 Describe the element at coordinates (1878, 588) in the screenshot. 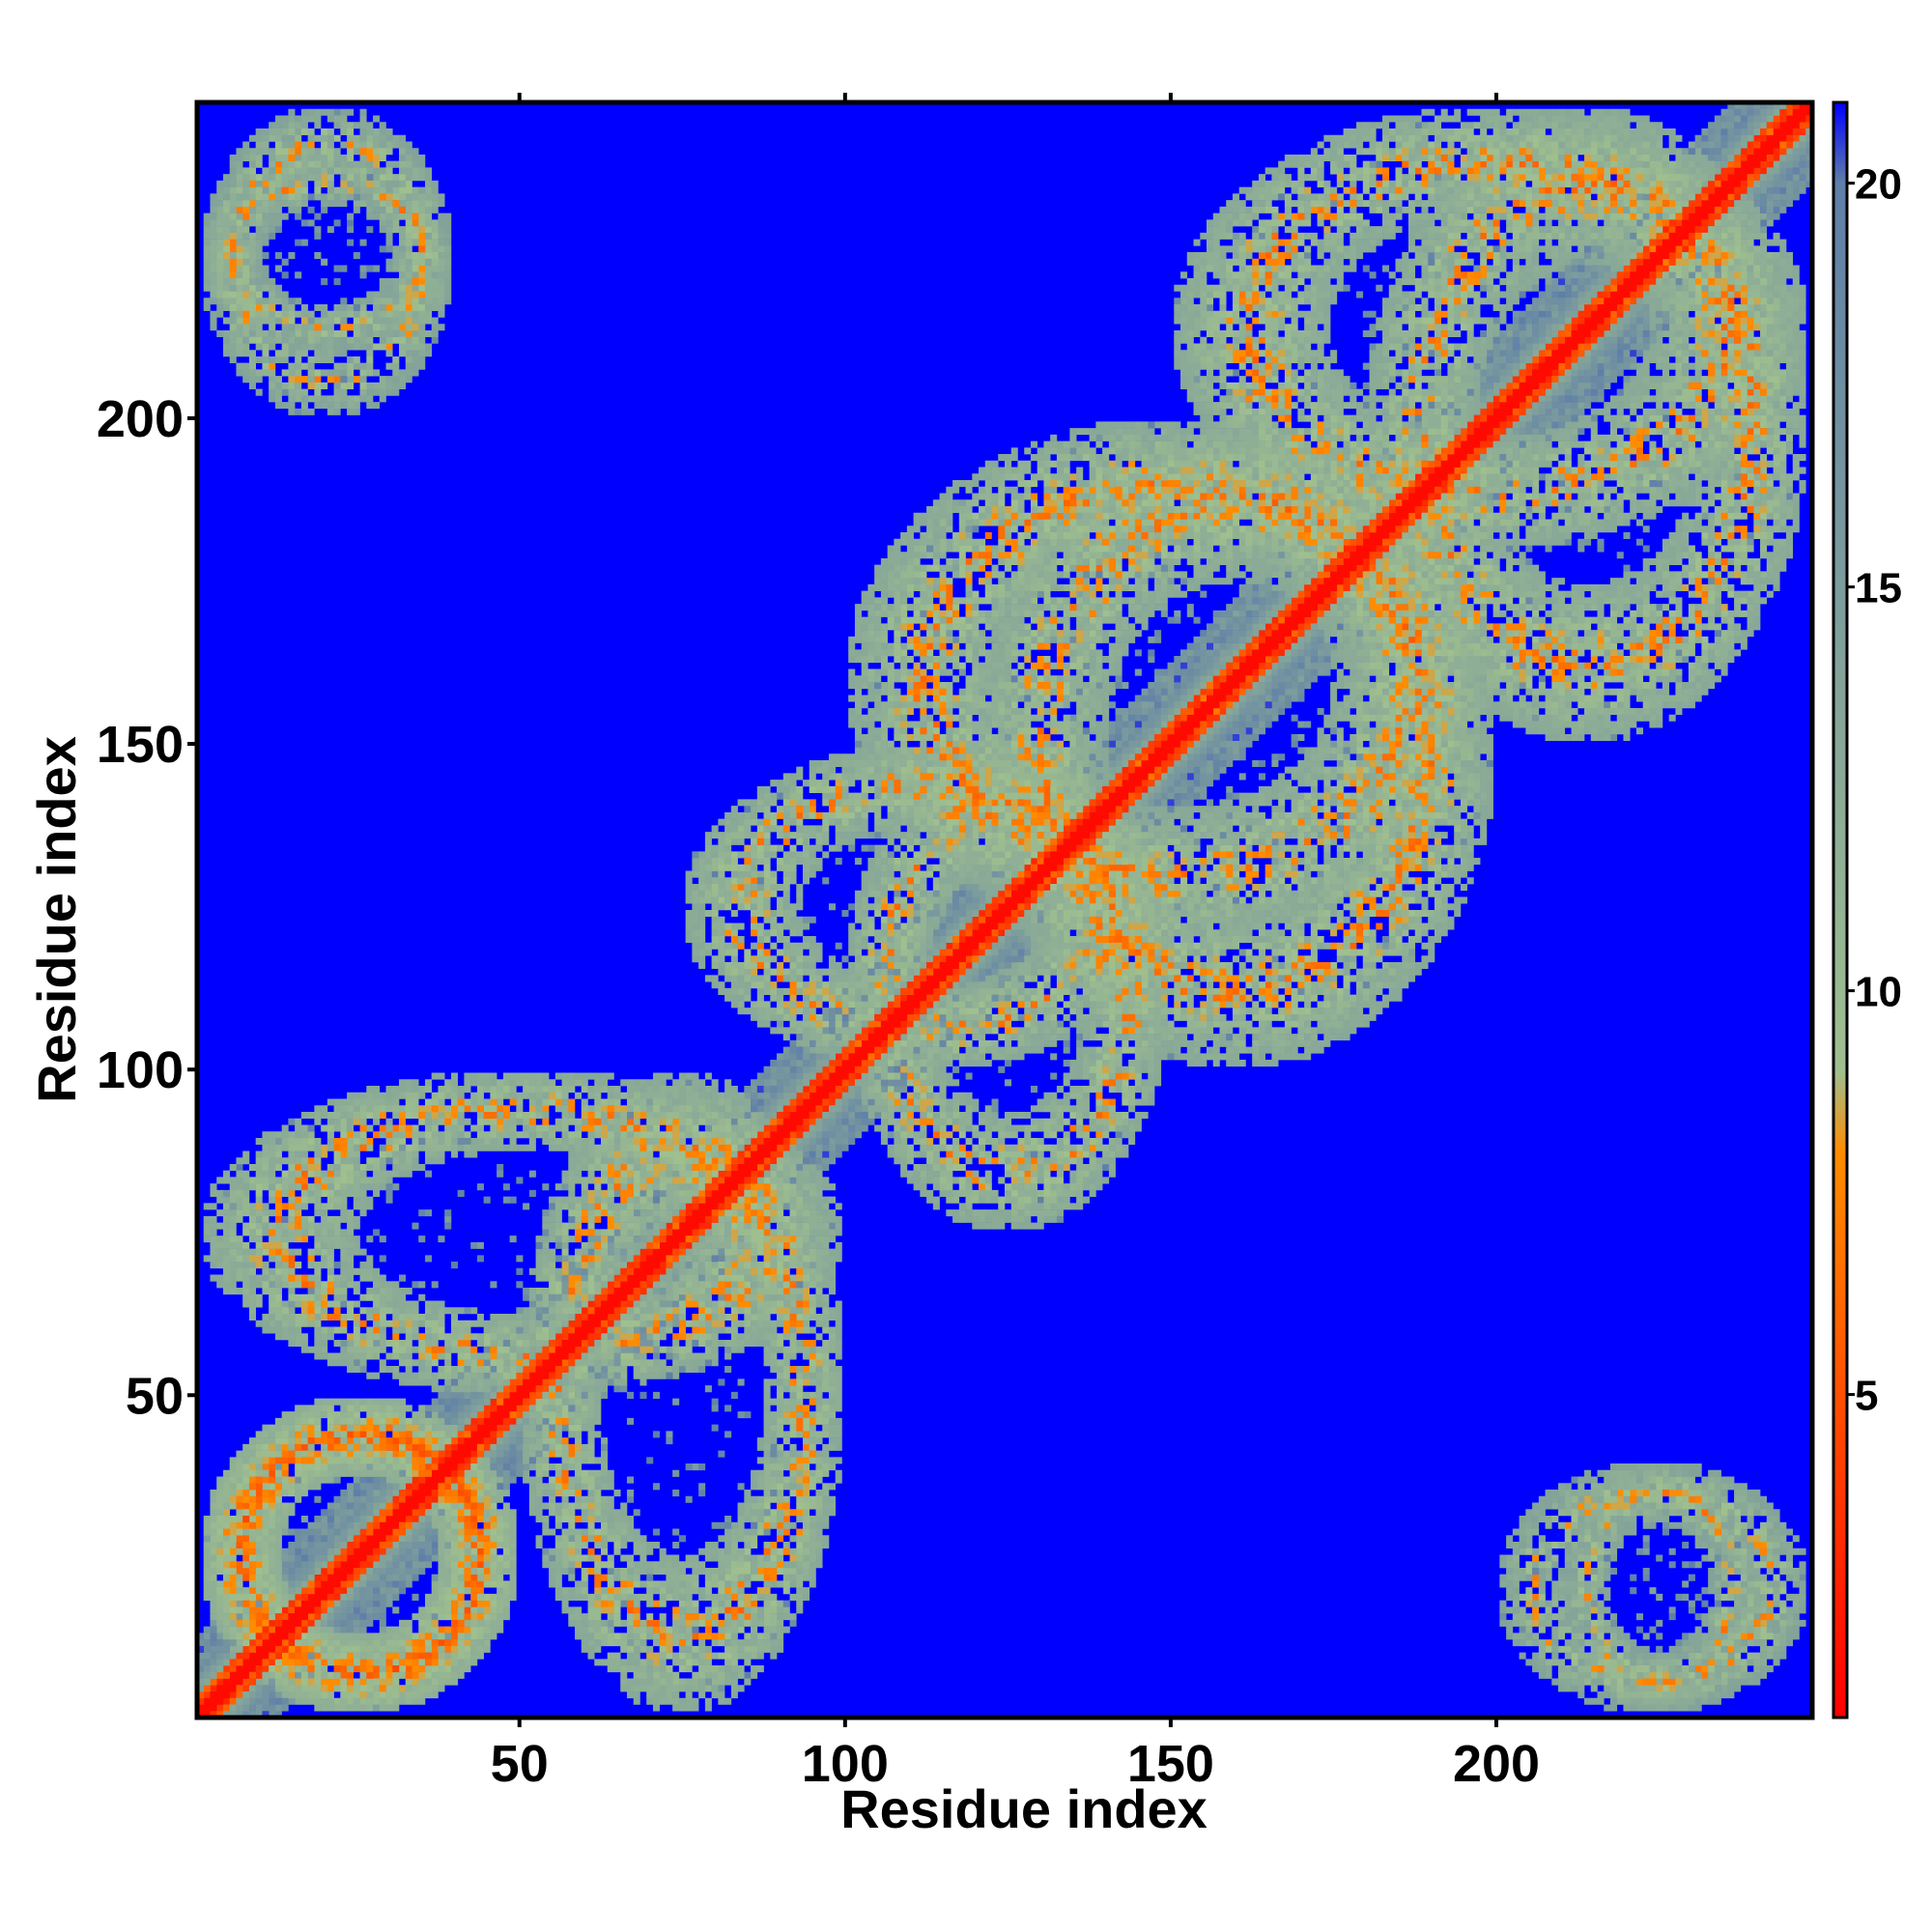

I see `colorbar-tick-label: 15` at that location.